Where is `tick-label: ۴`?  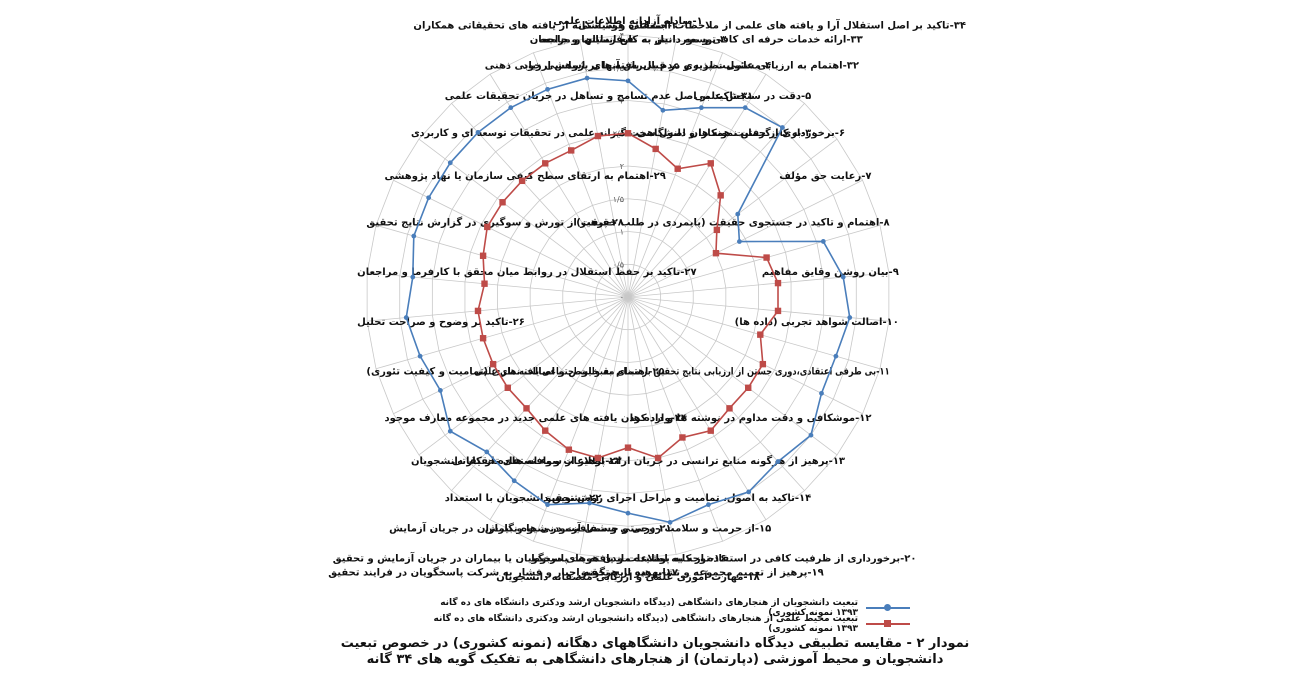 tick-label: ۴ is located at coordinates (622, 35).